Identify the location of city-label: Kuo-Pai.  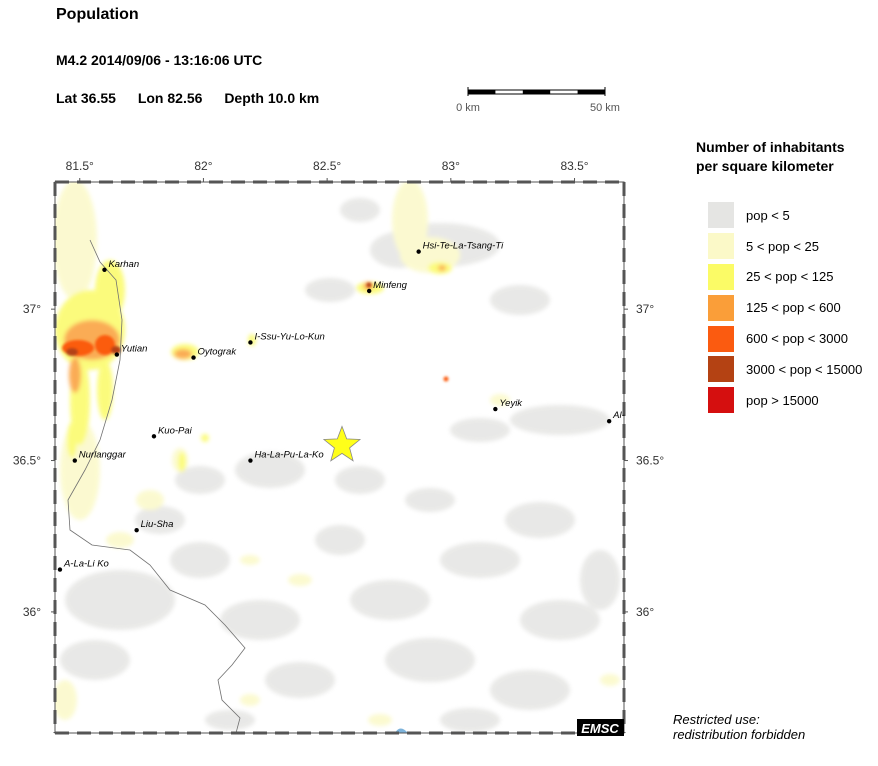
(175, 430).